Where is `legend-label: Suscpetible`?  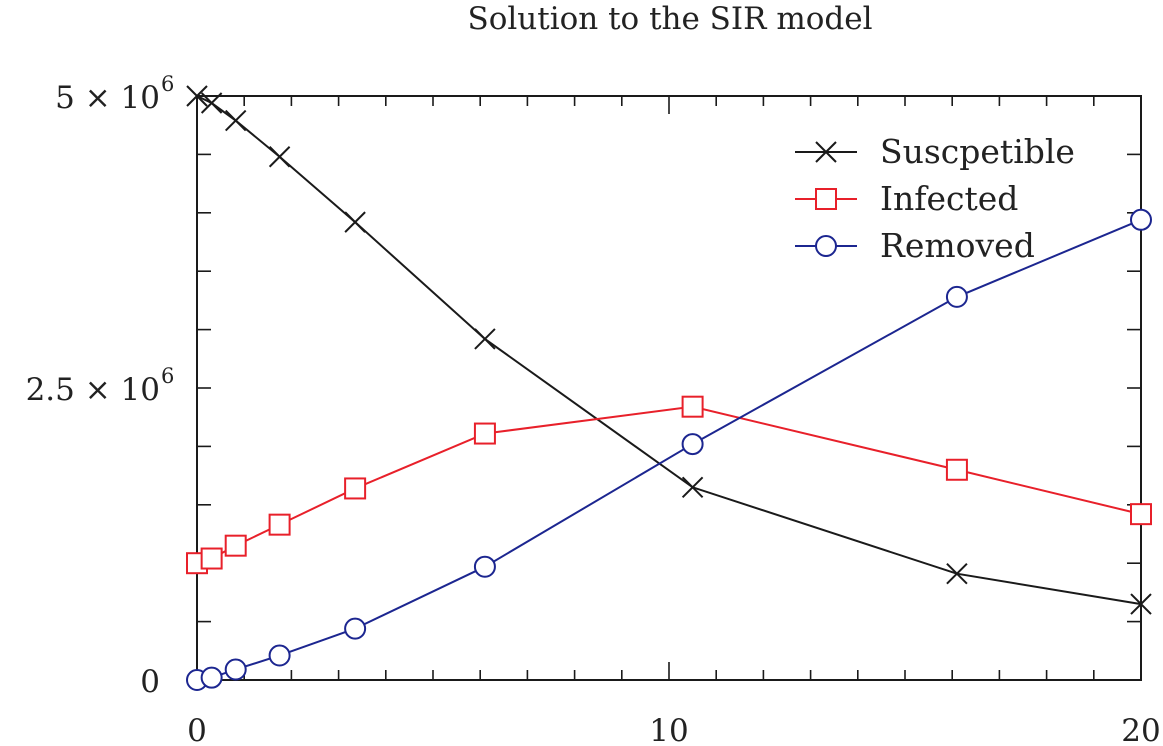
legend-label: Suscpetible is located at coordinates (977, 151).